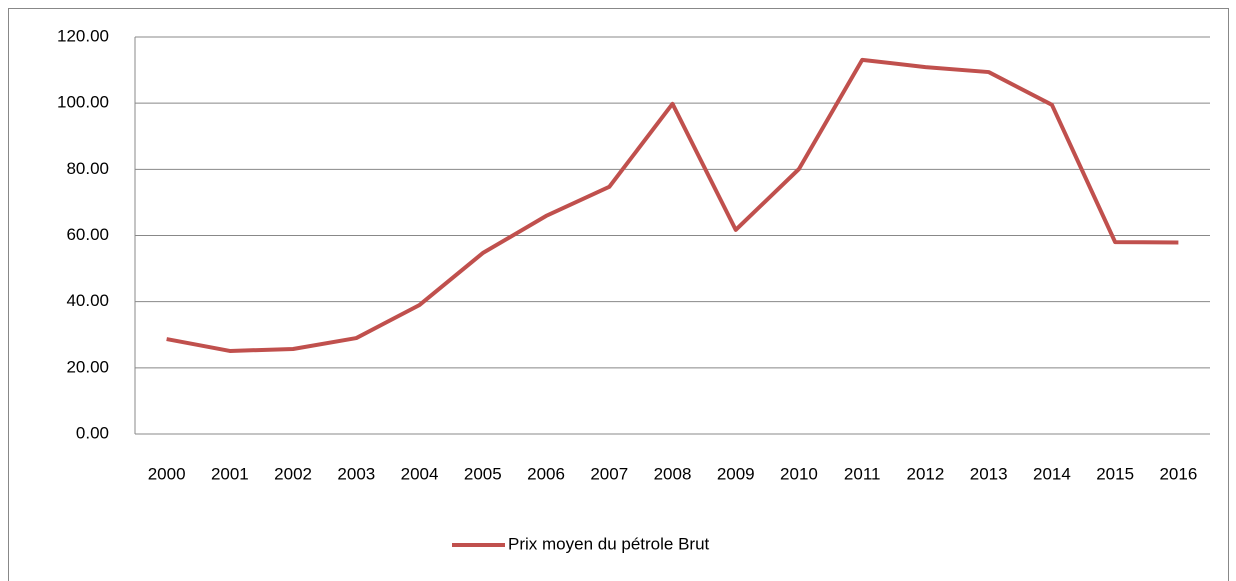 The image size is (1236, 581). Describe the element at coordinates (87, 168) in the screenshot. I see `y-tick-label: 80.00` at that location.